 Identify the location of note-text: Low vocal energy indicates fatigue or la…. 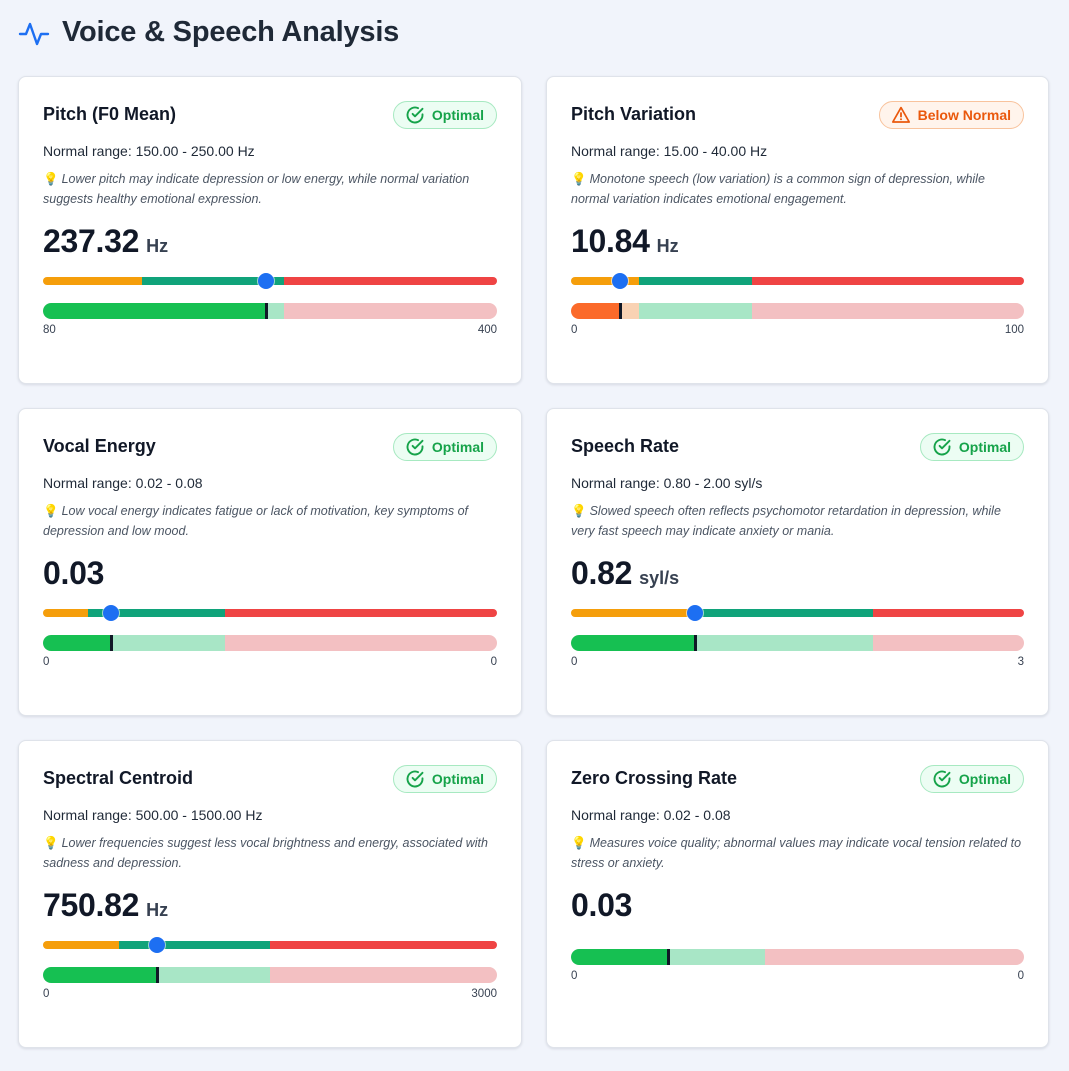
(256, 521).